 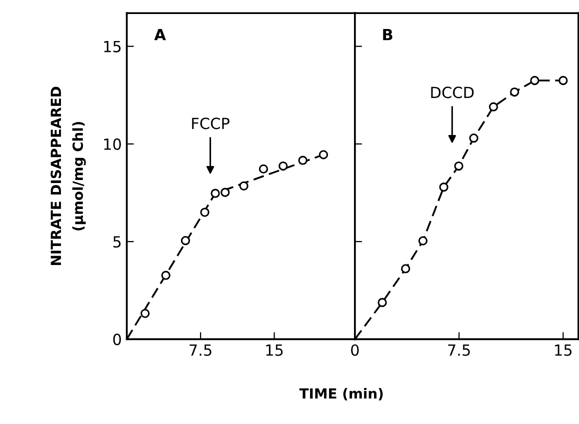 I want to click on y-tick-label: 15, so click(x=112, y=46).